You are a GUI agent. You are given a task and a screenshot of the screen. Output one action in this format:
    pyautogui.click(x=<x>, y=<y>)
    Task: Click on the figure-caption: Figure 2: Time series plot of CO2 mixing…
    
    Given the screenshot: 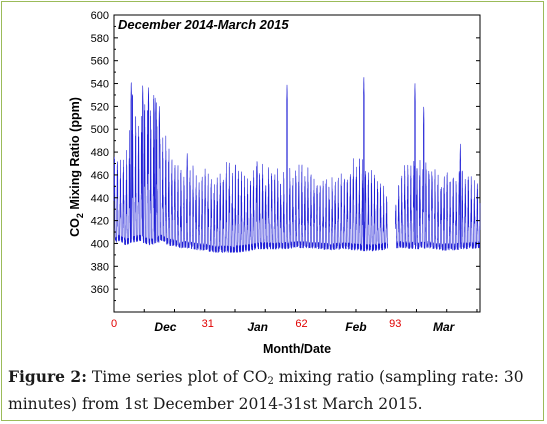 What is the action you would take?
    pyautogui.click(x=275, y=390)
    